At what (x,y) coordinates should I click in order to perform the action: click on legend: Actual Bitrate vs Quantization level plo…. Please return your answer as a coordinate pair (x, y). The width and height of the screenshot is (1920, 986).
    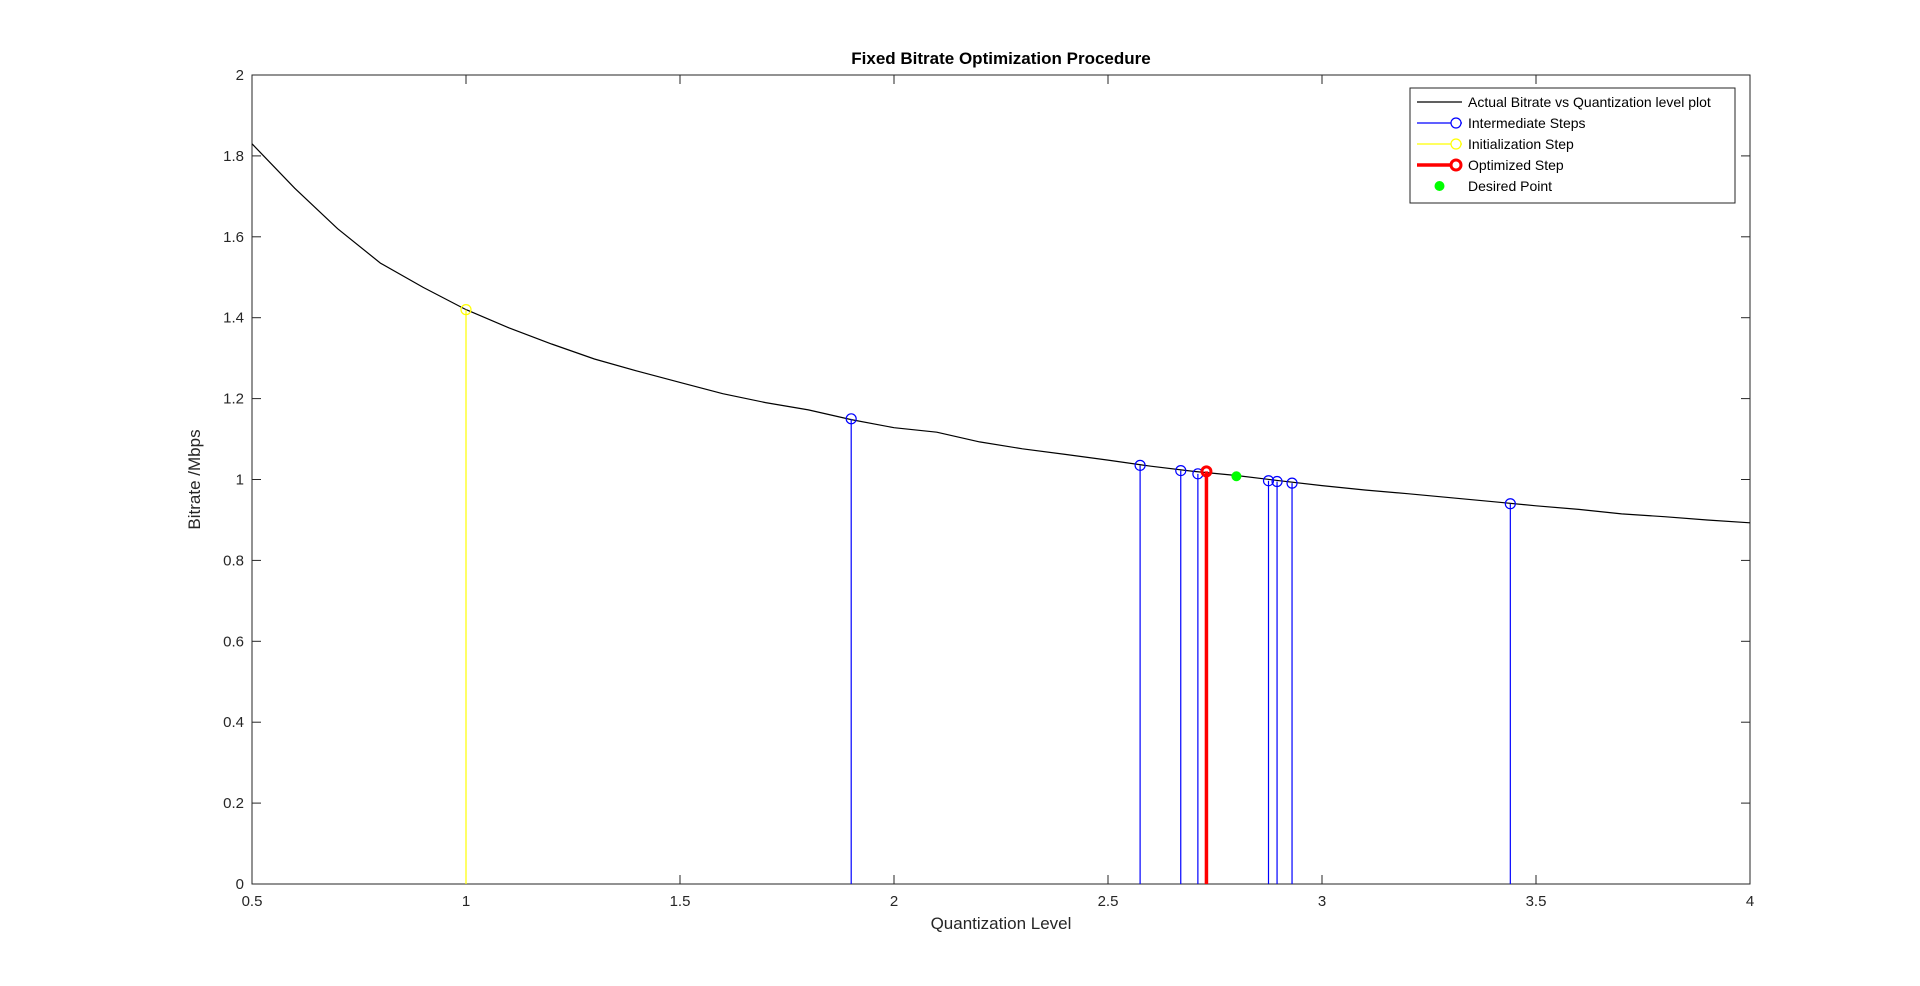
    Looking at the image, I should click on (1572, 145).